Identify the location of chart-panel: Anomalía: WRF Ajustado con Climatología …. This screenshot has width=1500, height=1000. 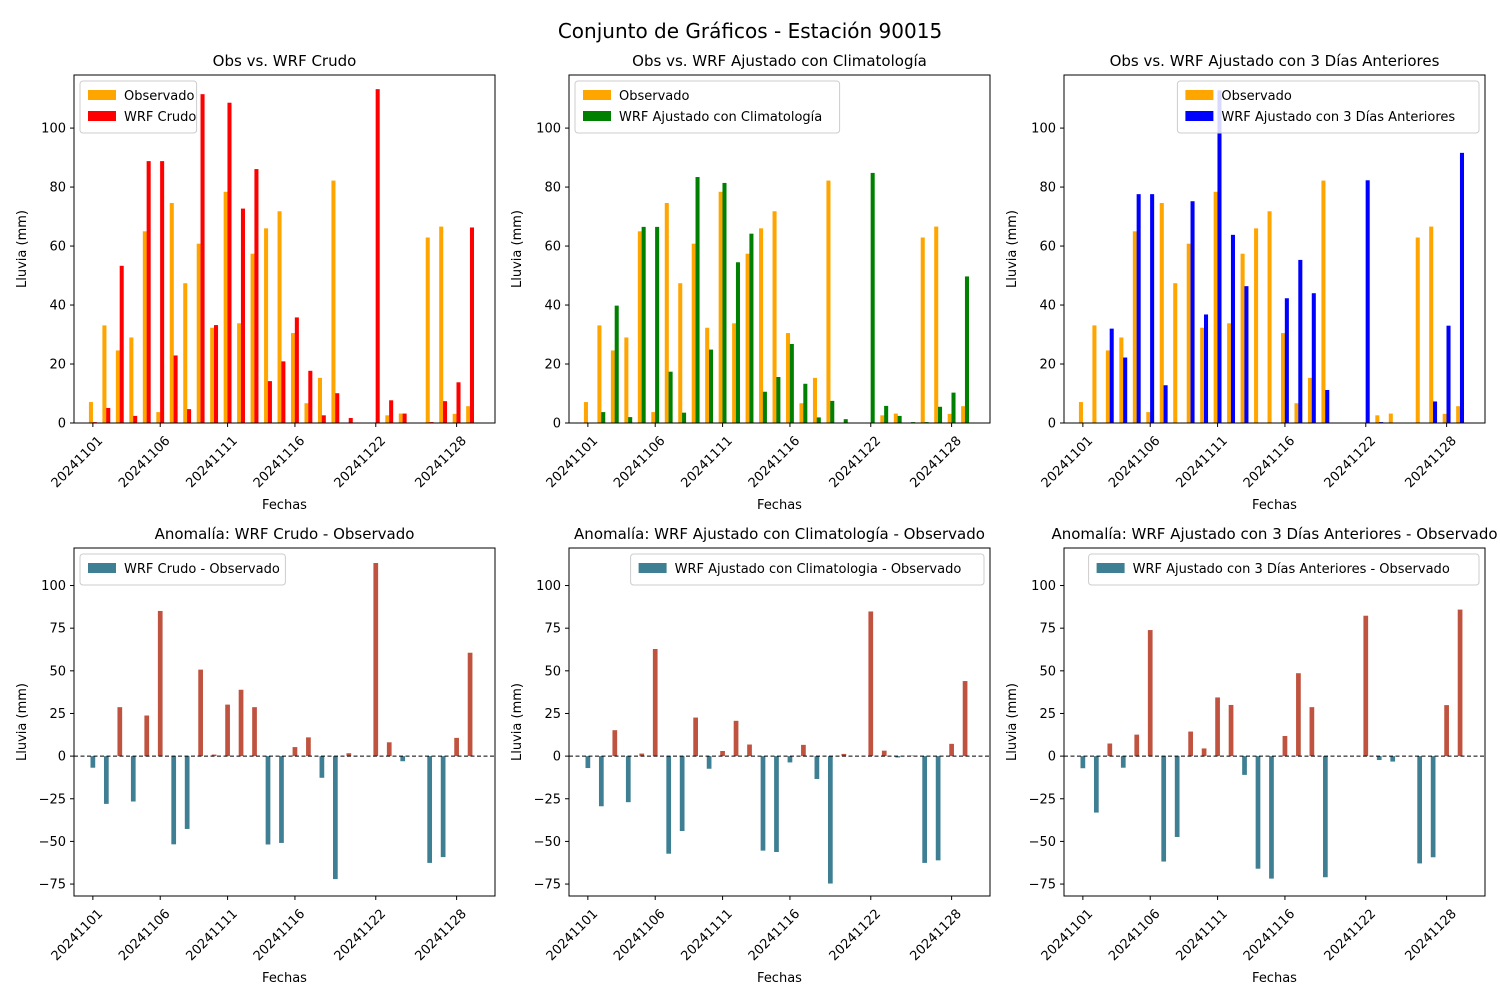
(750, 755).